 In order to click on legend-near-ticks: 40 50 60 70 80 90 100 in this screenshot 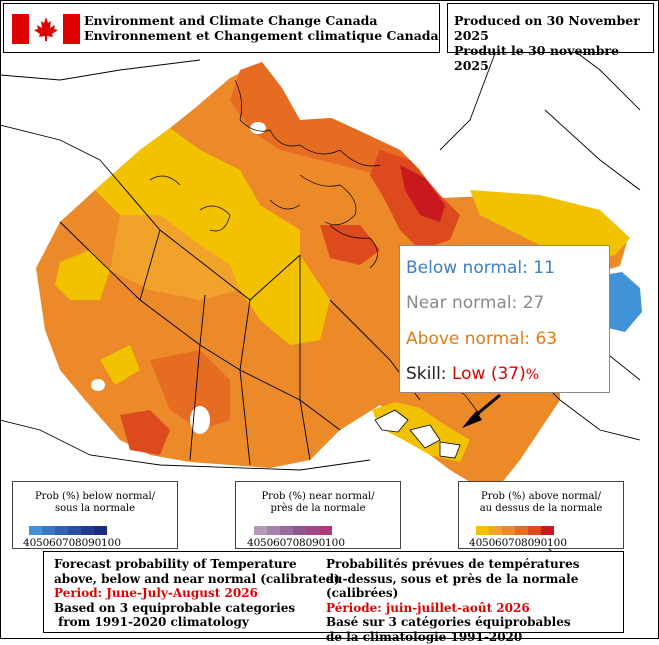, I will do `click(296, 543)`.